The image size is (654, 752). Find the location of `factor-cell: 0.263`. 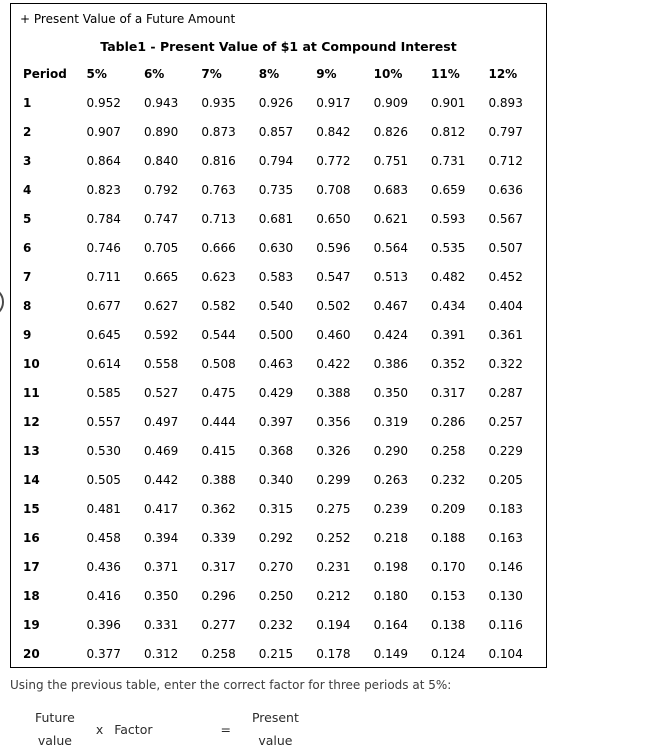

factor-cell: 0.263 is located at coordinates (390, 479).